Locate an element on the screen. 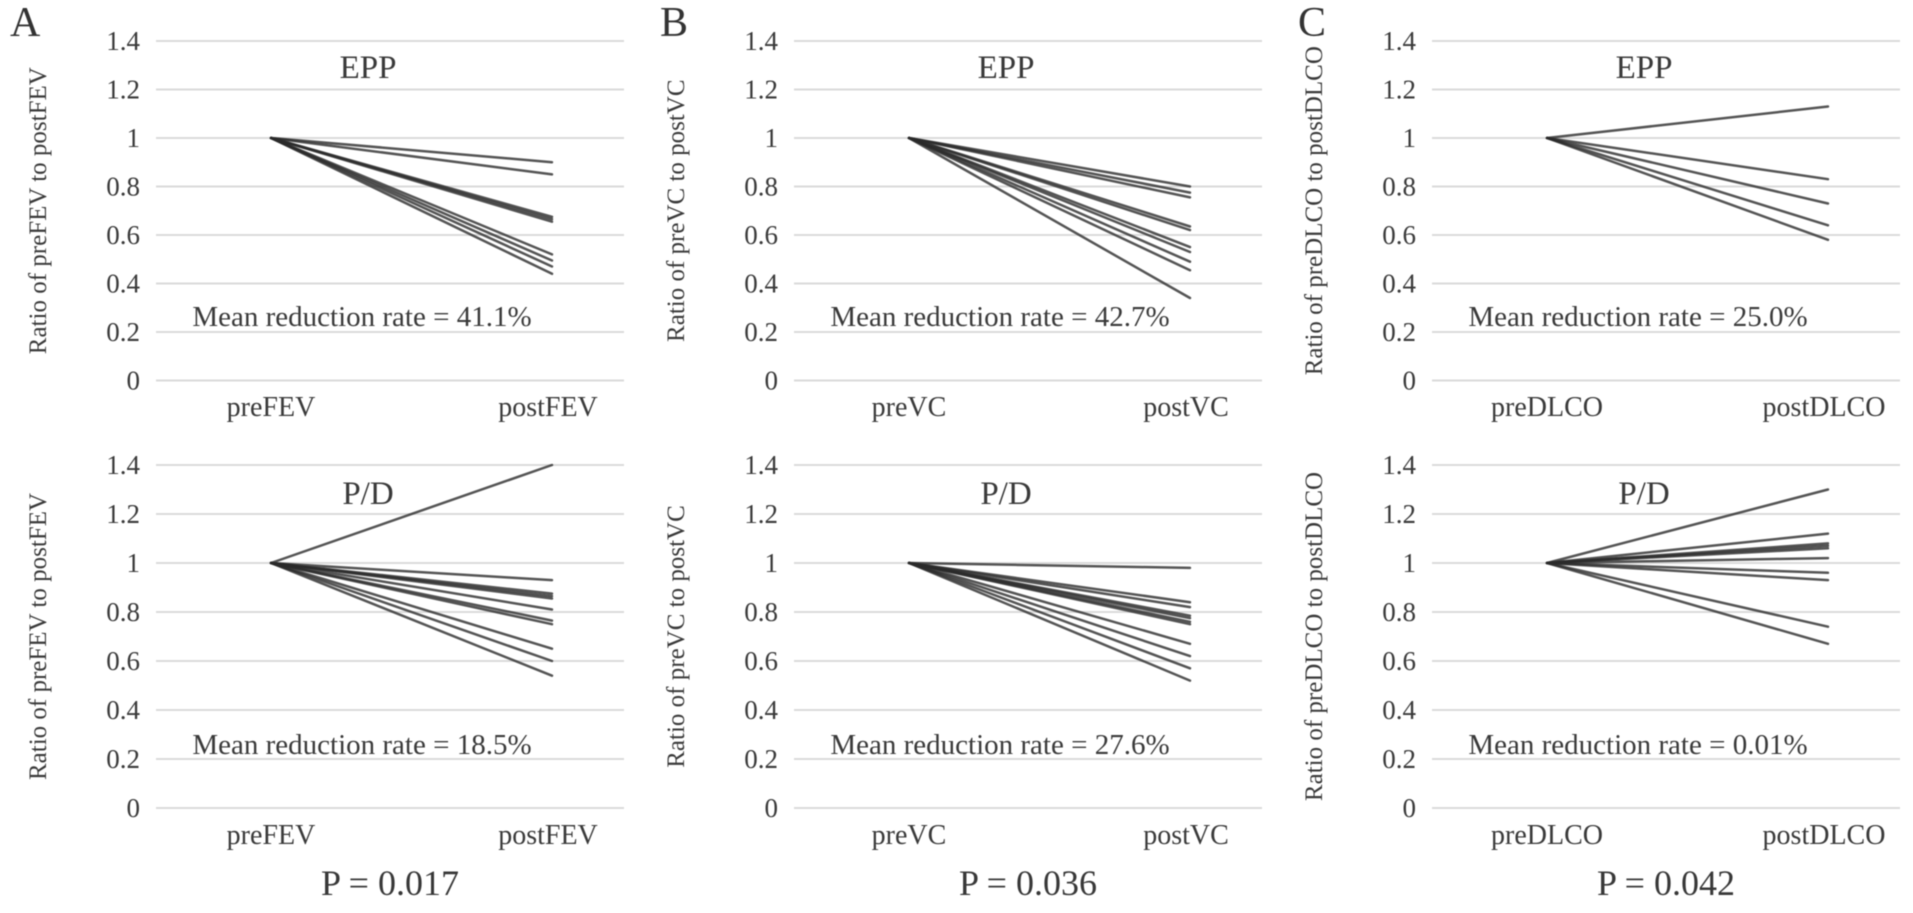 This screenshot has height=913, width=1913. x-tick-label-pre: preDLCO is located at coordinates (1547, 407).